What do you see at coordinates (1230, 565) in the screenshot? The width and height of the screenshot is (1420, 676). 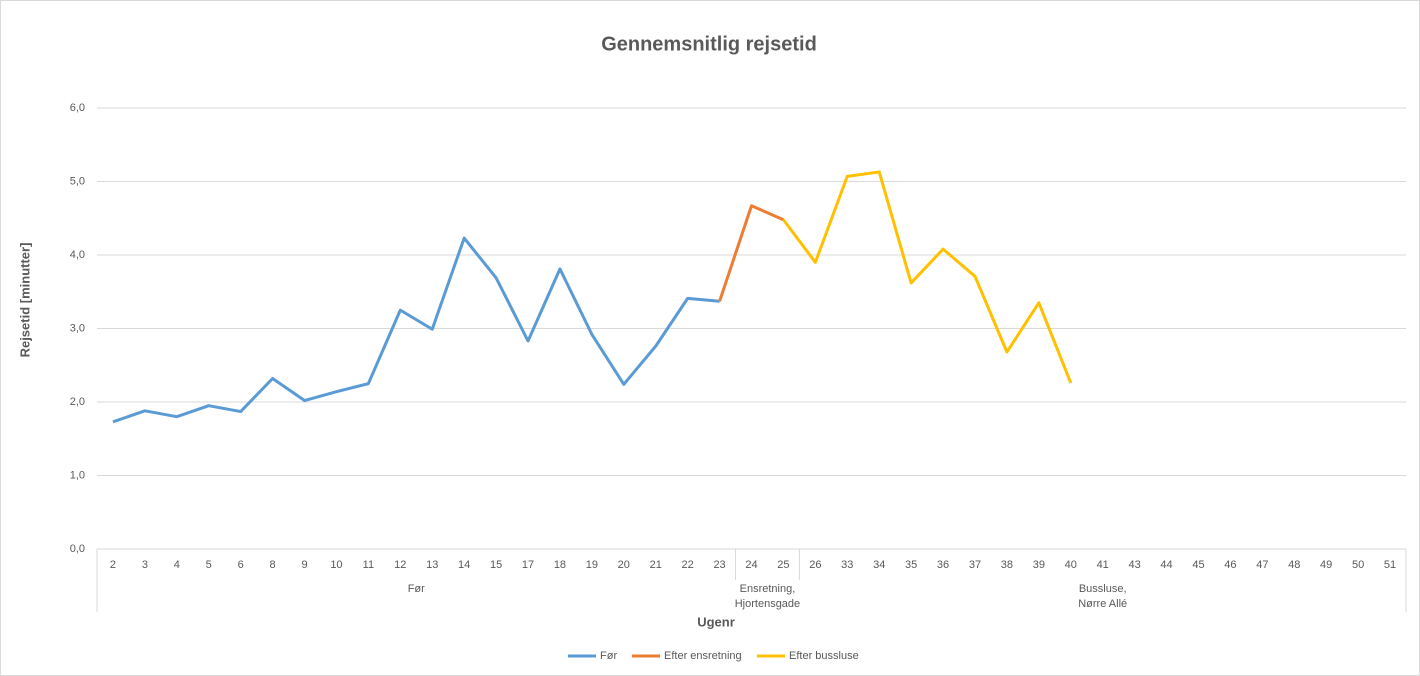 I see `x-tick-label: 46` at bounding box center [1230, 565].